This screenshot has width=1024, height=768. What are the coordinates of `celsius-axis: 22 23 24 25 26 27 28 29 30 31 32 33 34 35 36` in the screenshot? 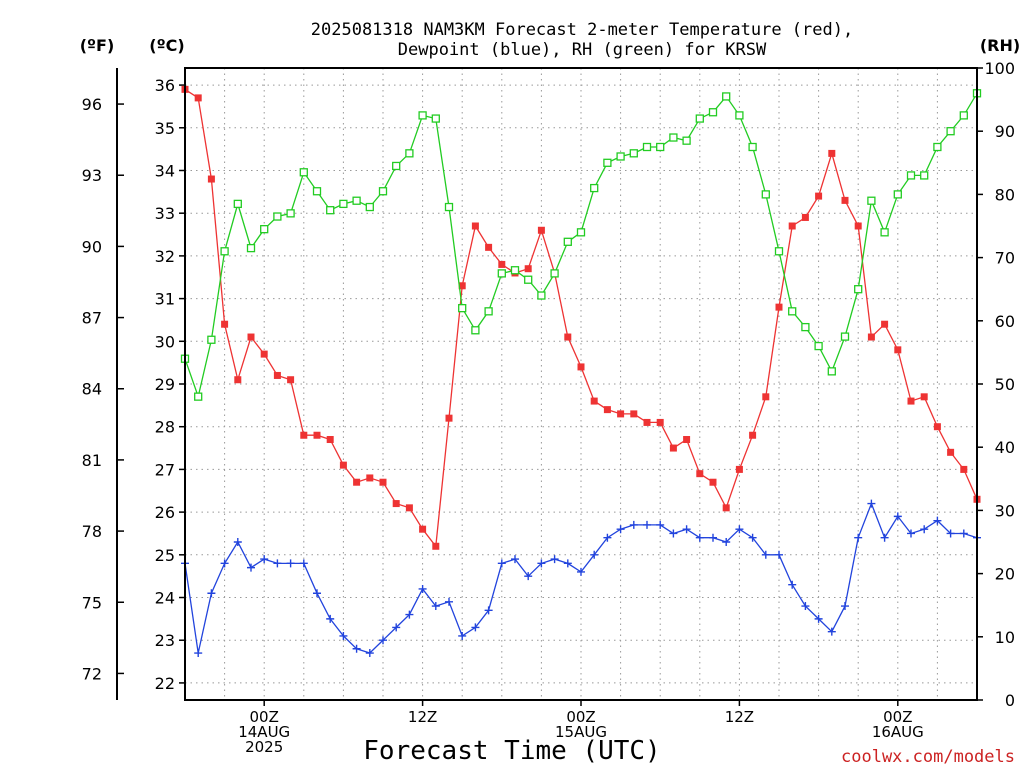 It's located at (170, 384).